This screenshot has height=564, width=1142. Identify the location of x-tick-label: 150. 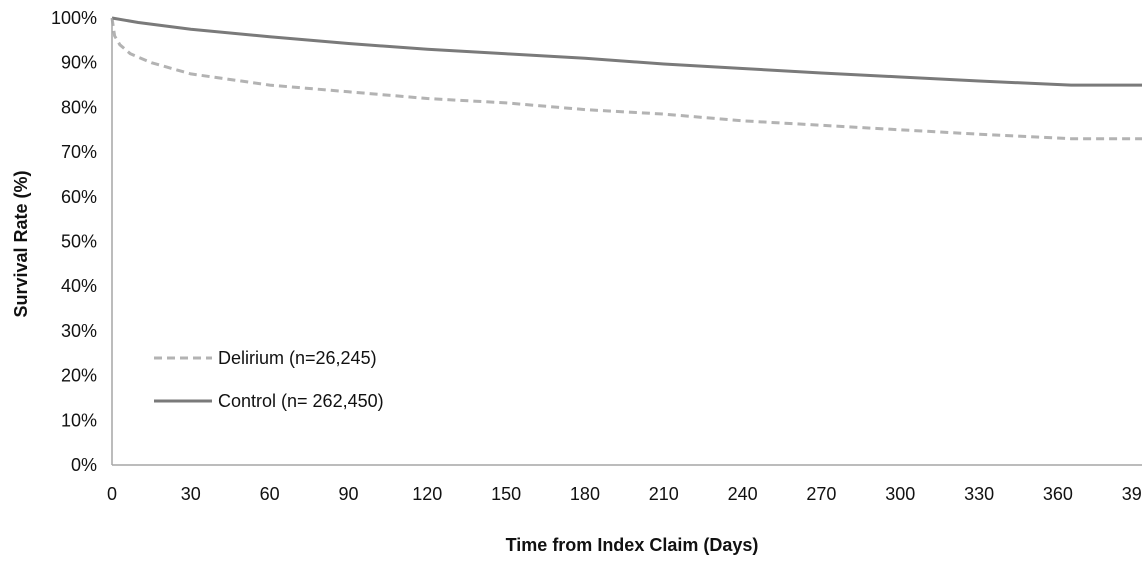
(506, 494).